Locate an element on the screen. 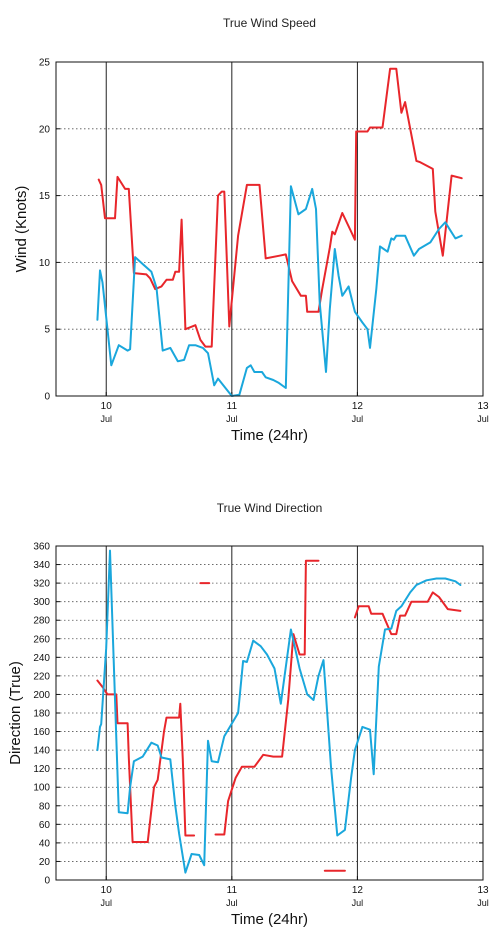 The width and height of the screenshot is (500, 937). y-tick-label: 220 is located at coordinates (41, 676).